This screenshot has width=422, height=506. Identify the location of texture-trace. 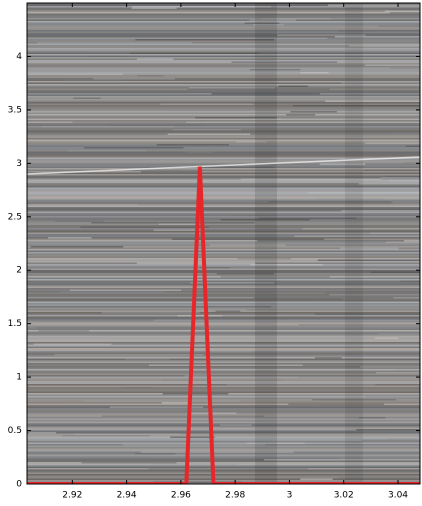
(223, 165).